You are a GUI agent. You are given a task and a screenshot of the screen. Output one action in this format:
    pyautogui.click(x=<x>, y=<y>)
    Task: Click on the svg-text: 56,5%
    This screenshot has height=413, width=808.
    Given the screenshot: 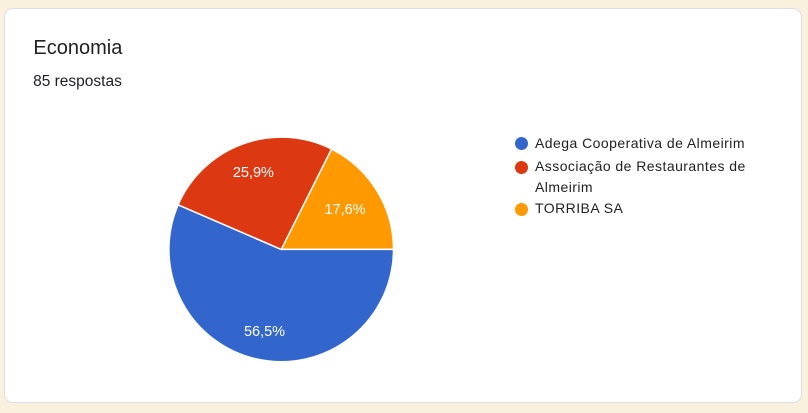 What is the action you would take?
    pyautogui.click(x=264, y=332)
    